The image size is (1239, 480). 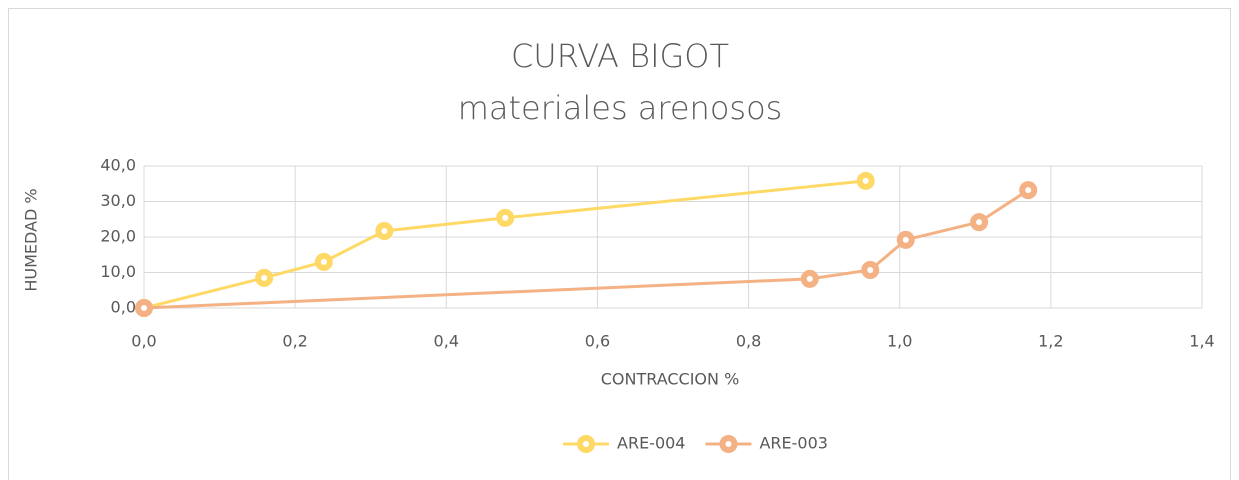 I want to click on y-tick-label: 40,0, so click(x=118, y=165).